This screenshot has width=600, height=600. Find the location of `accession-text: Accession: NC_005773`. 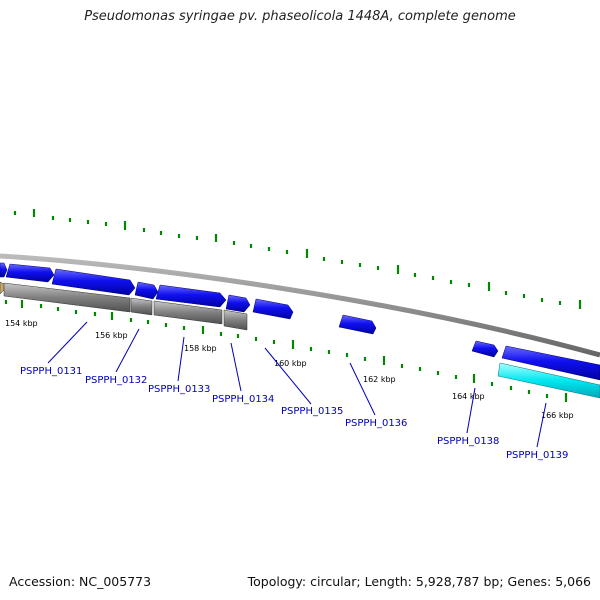

accession-text: Accession: NC_005773 is located at coordinates (80, 581).